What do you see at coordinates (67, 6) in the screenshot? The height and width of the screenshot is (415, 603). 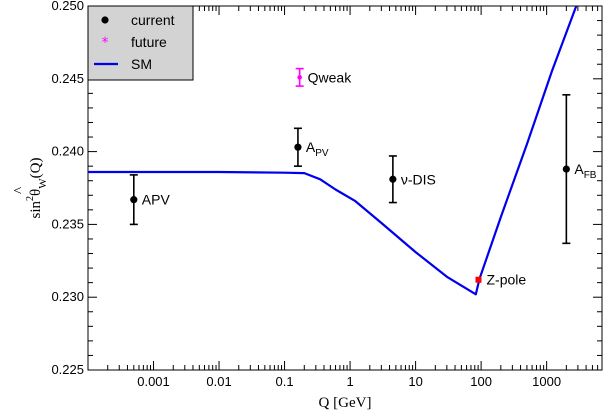 I see `y-tick-label: 0.250` at bounding box center [67, 6].